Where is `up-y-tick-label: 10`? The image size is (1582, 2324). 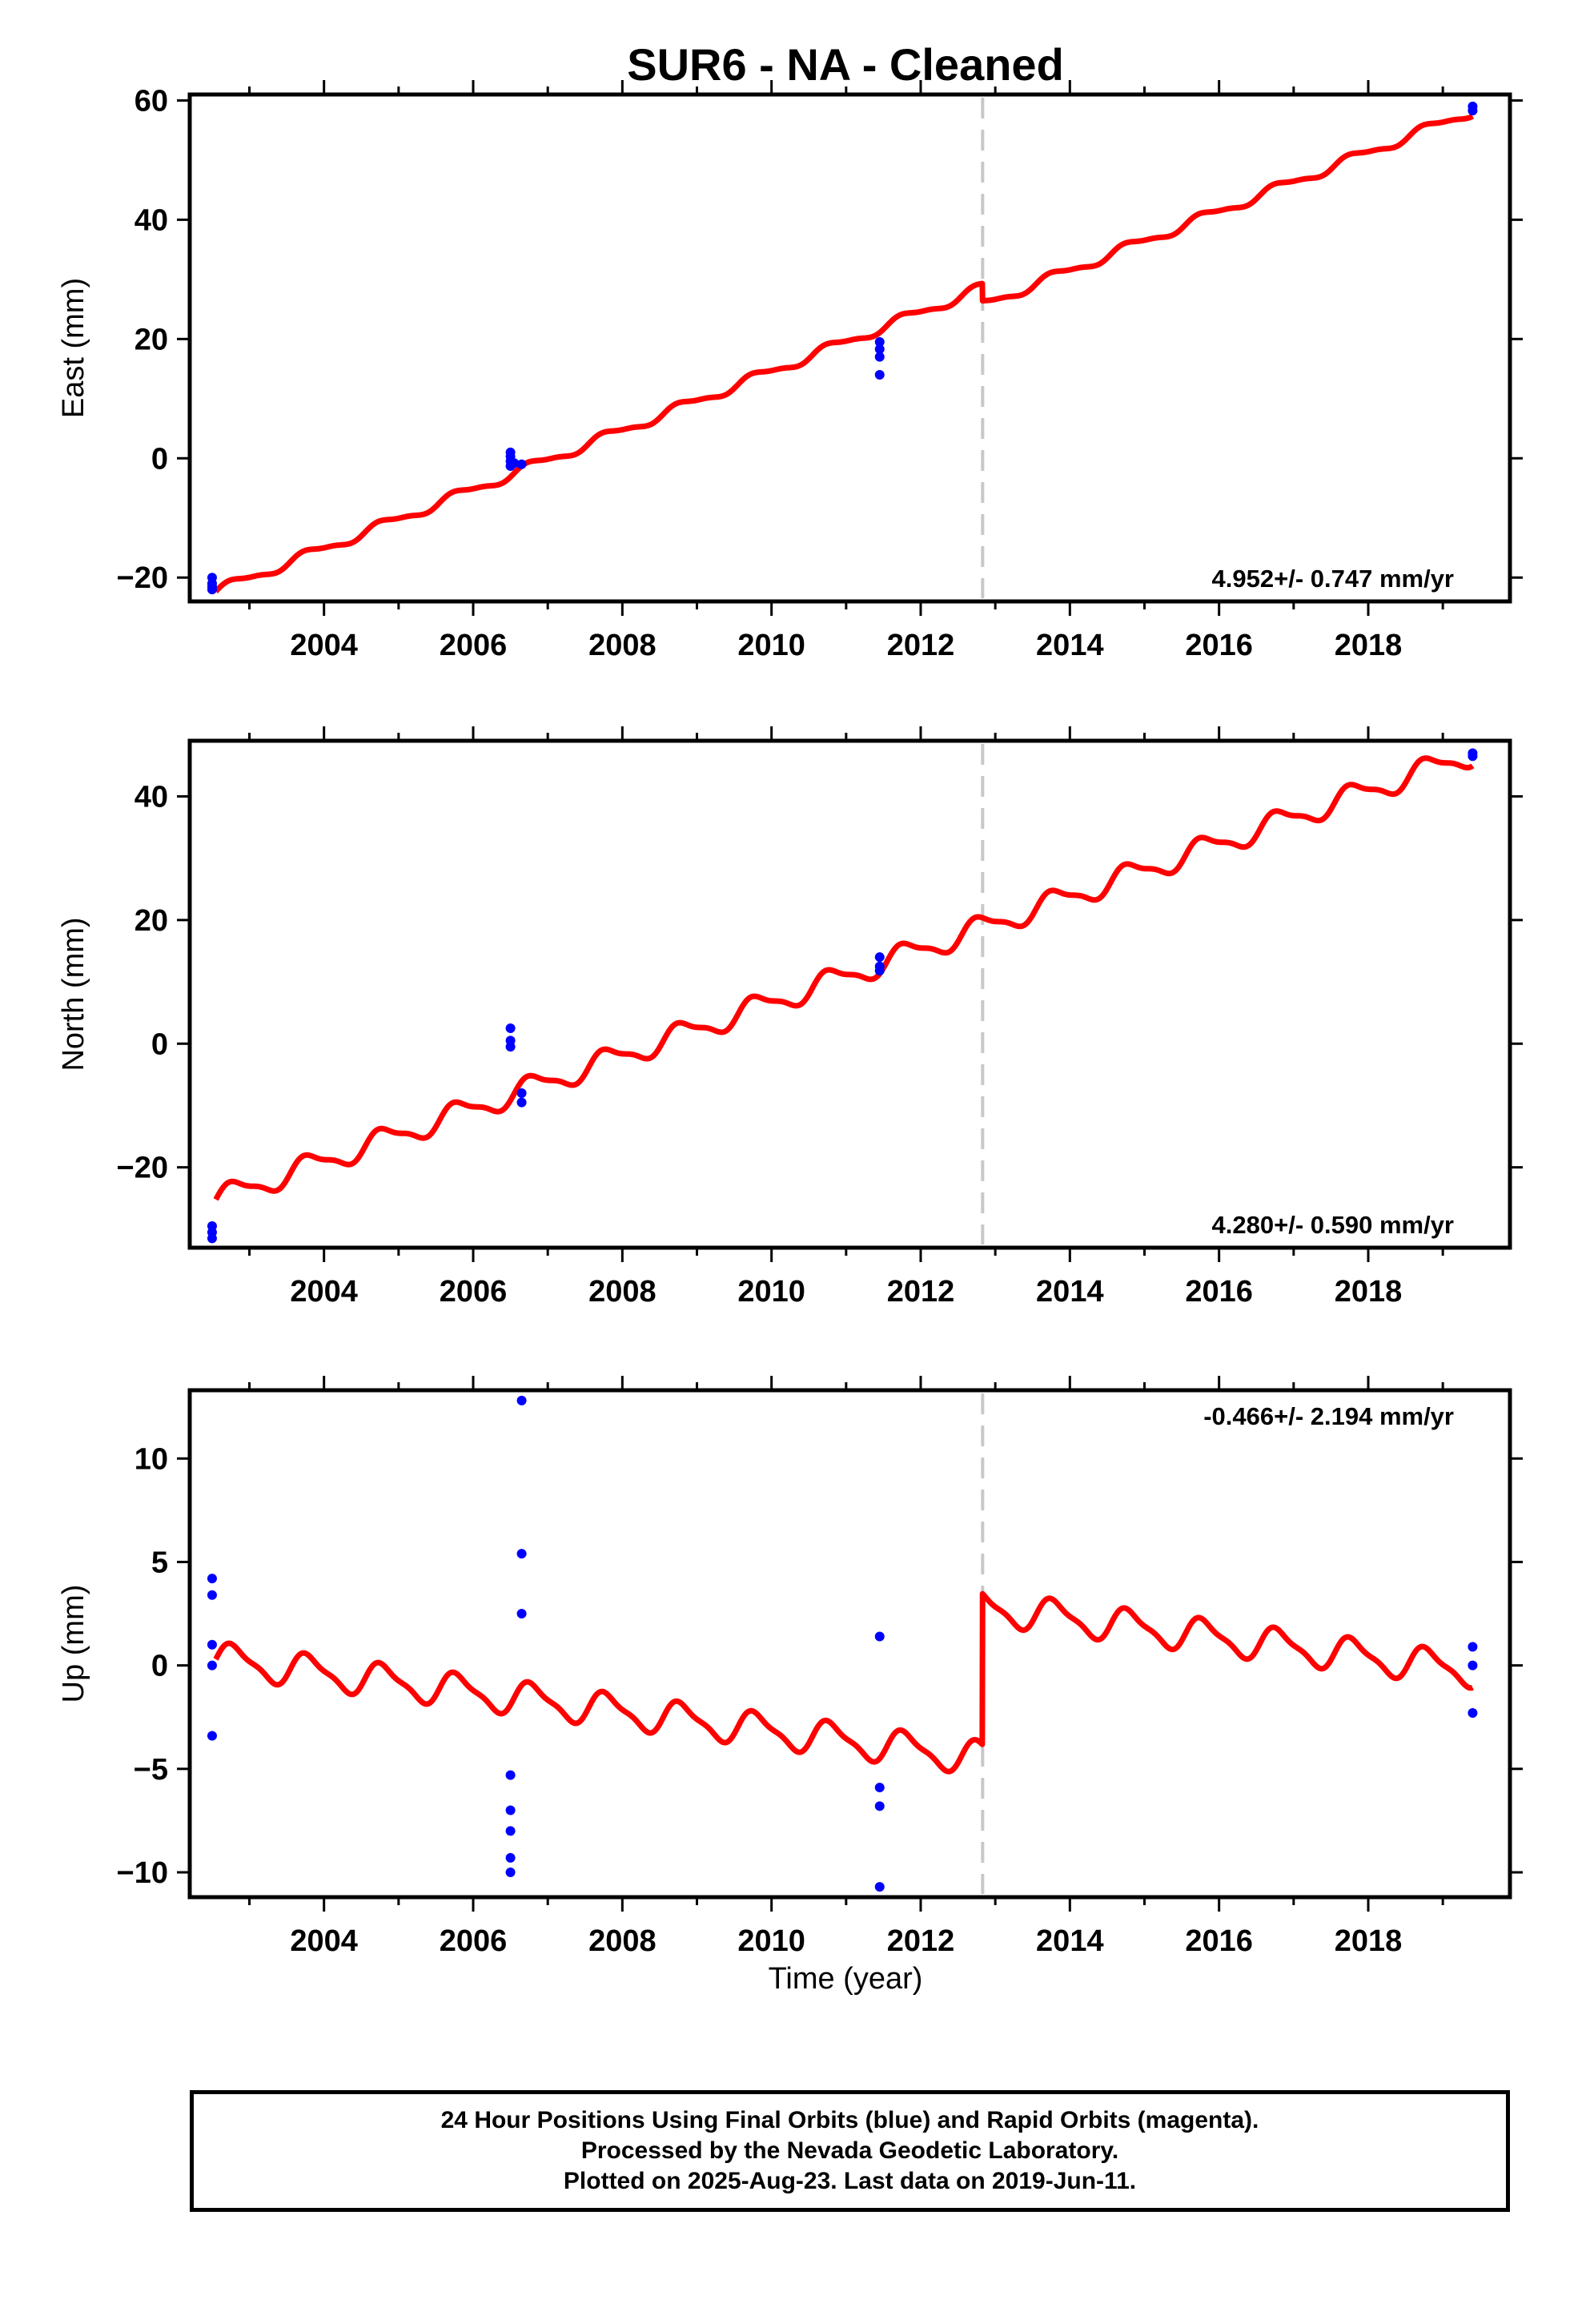
up-y-tick-label: 10 is located at coordinates (151, 1459).